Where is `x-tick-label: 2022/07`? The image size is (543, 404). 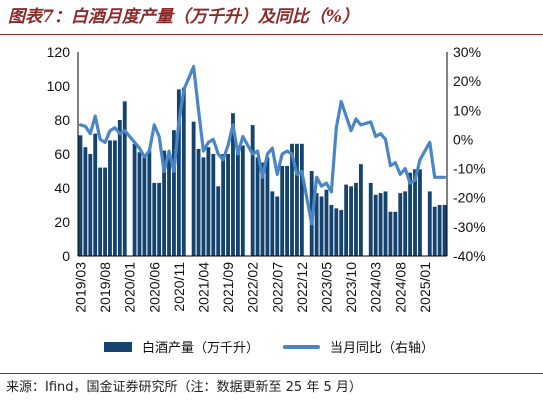 x-tick-label: 2022/07 is located at coordinates (277, 287).